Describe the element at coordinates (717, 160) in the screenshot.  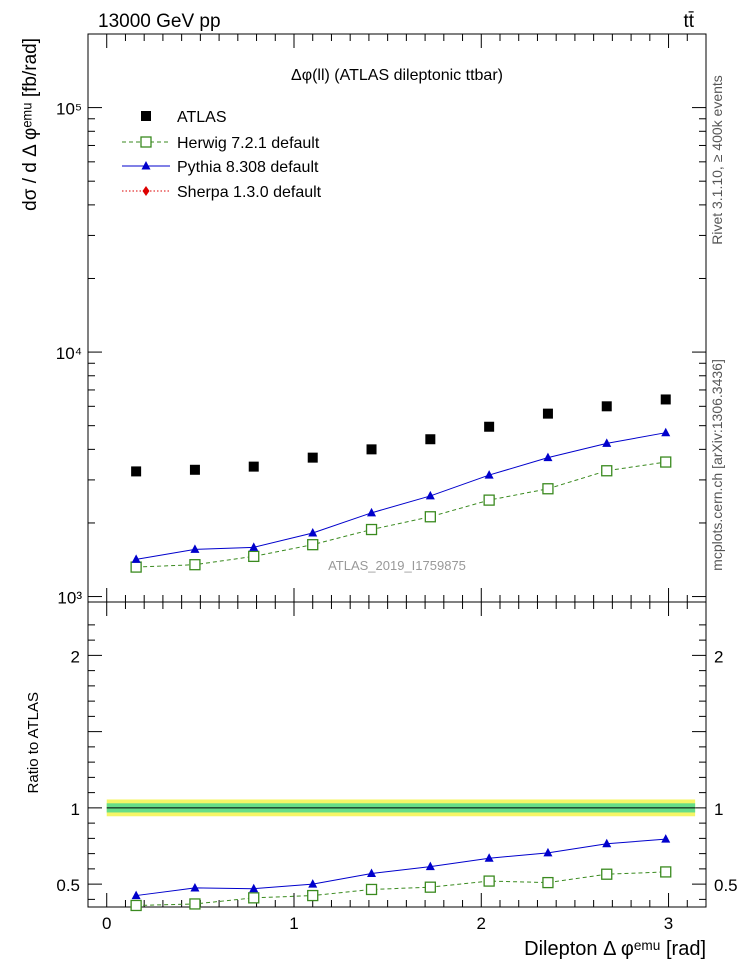
I see `rivet-label: Rivet 3.1.10, ≥ 400k events` at that location.